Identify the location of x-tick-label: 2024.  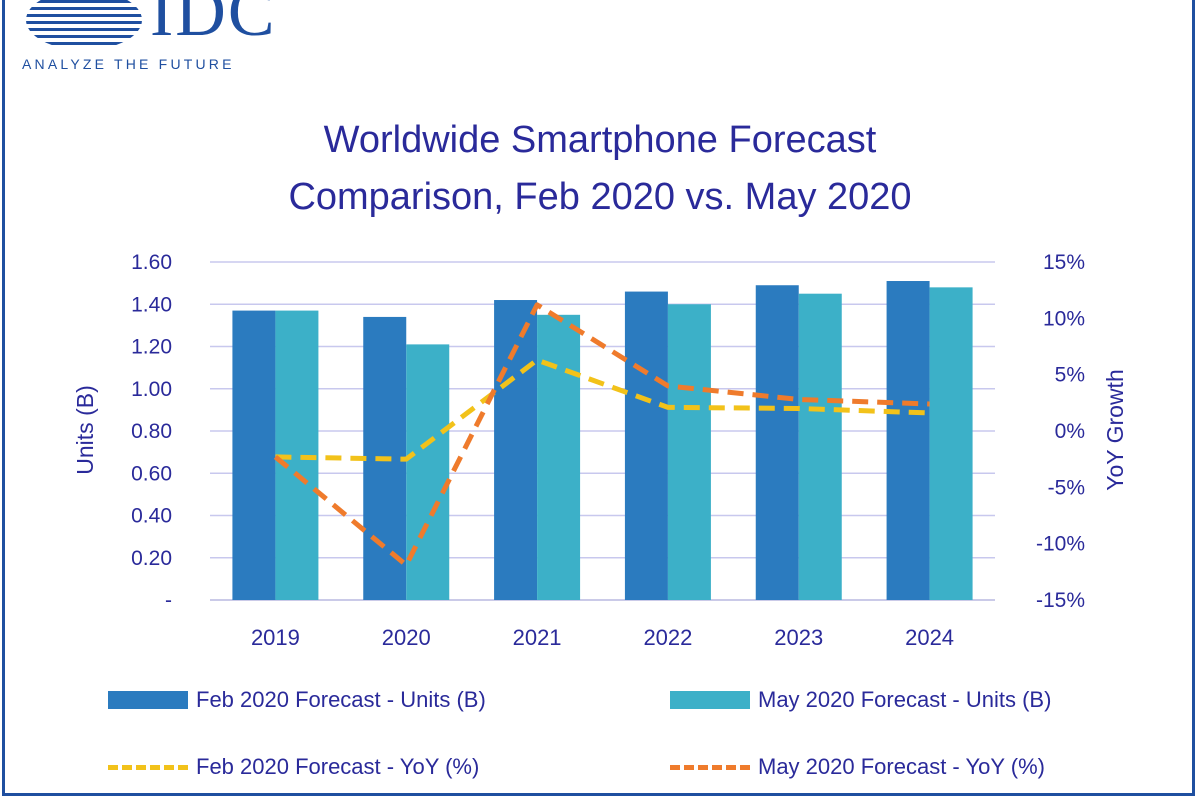
(929, 637).